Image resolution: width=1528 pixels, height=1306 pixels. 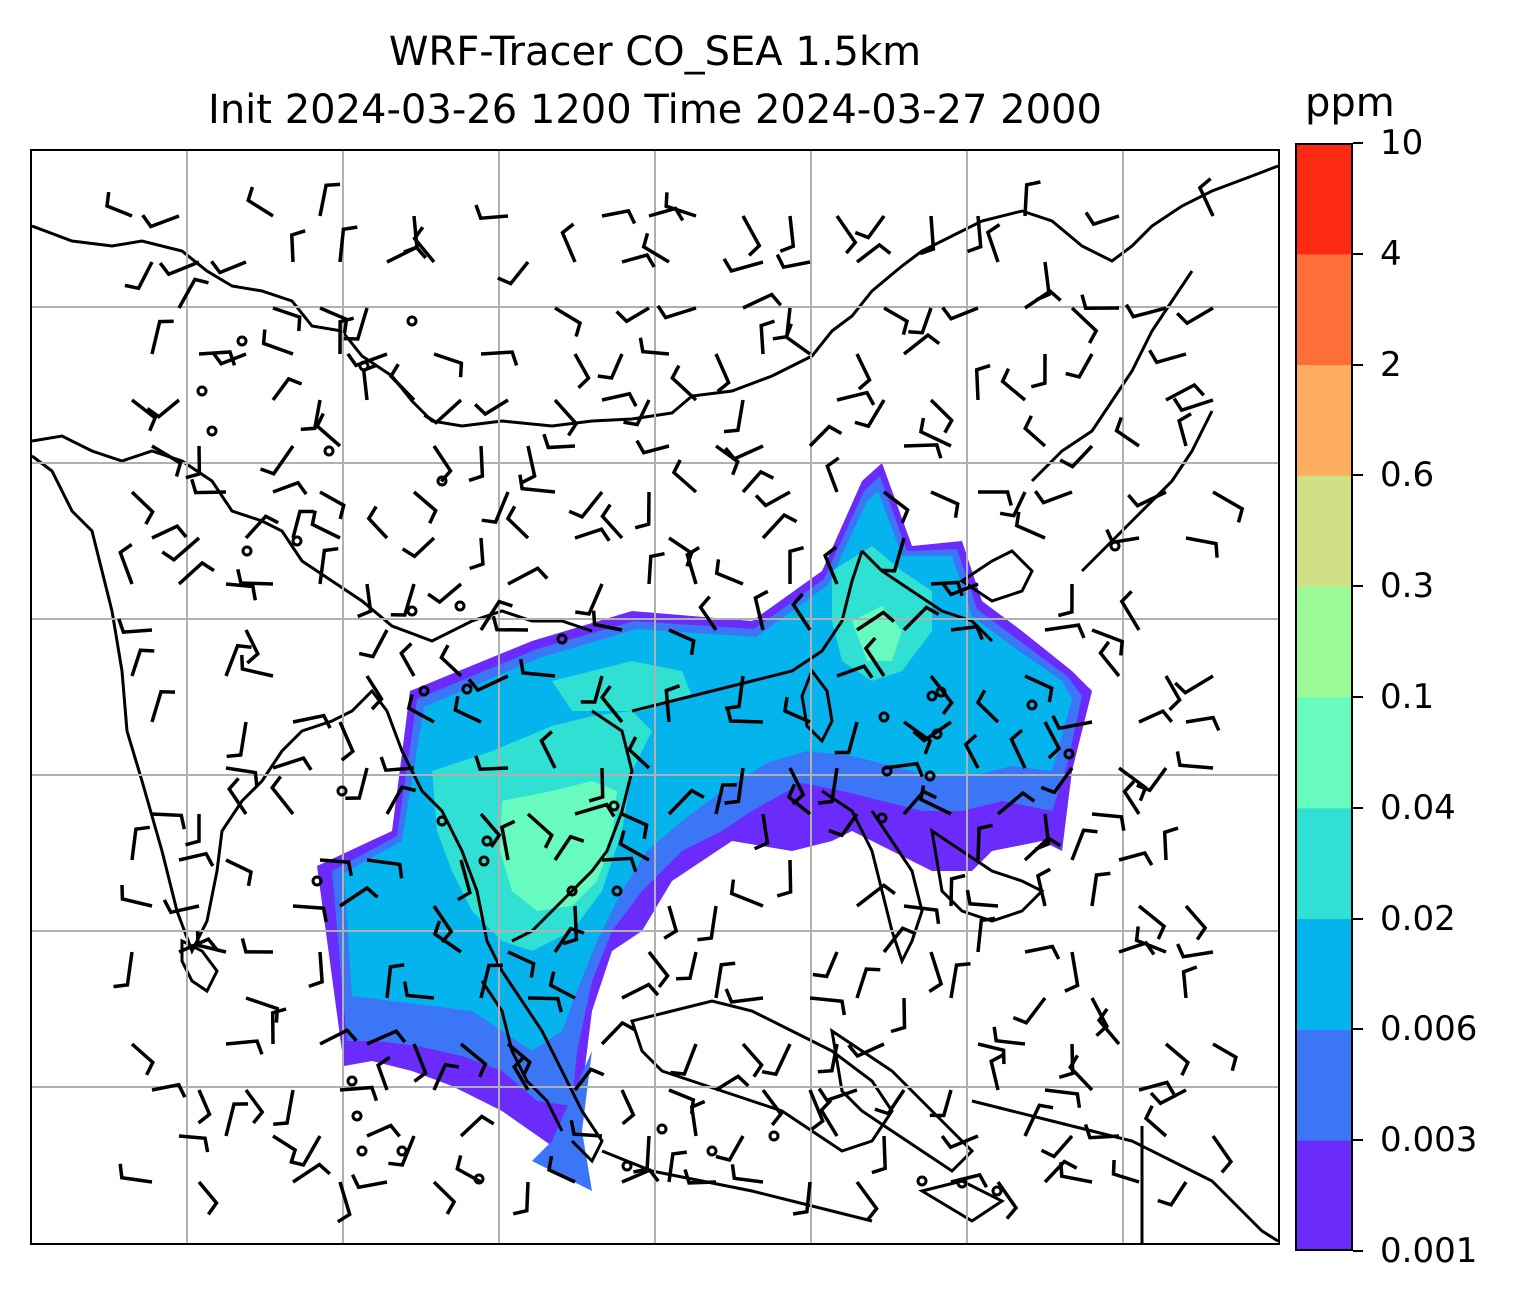 I want to click on colorbar, so click(x=1324, y=697).